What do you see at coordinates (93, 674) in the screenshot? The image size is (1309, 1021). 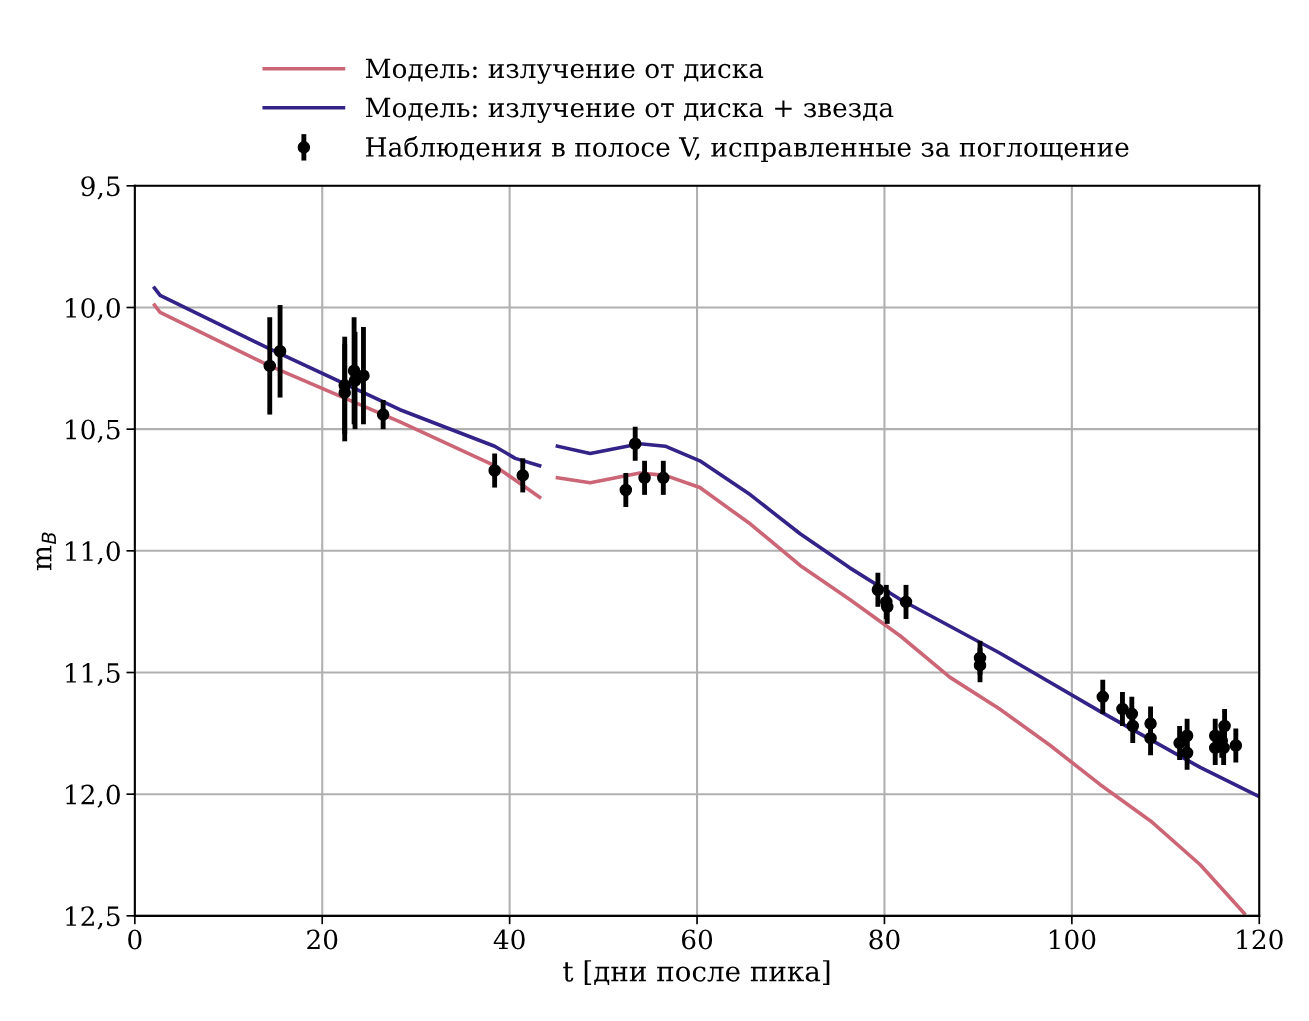 I see `y-tick-label: 11,5` at bounding box center [93, 674].